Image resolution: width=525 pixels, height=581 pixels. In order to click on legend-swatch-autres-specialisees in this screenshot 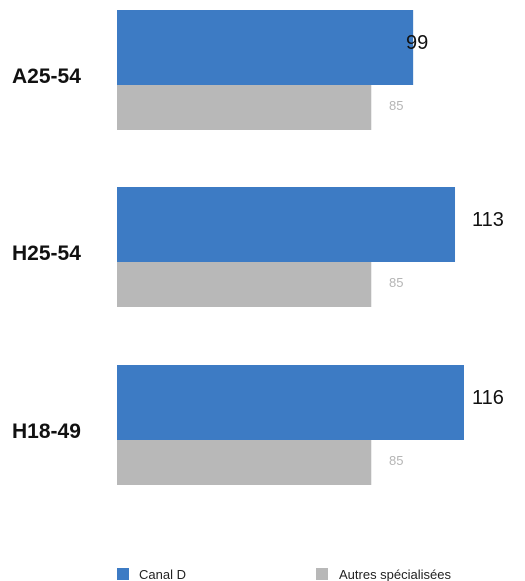, I will do `click(322, 574)`.